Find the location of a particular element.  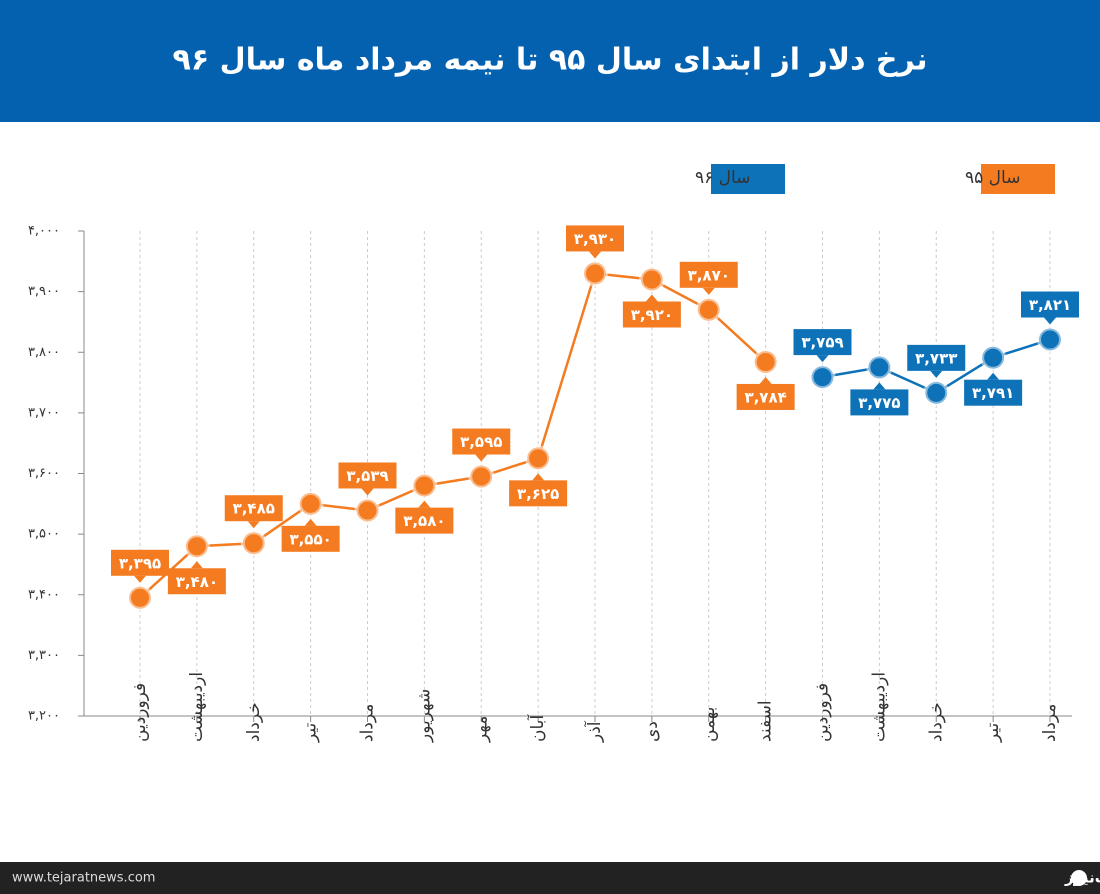

data-label: ۳,۷۵۹ is located at coordinates (822, 343).